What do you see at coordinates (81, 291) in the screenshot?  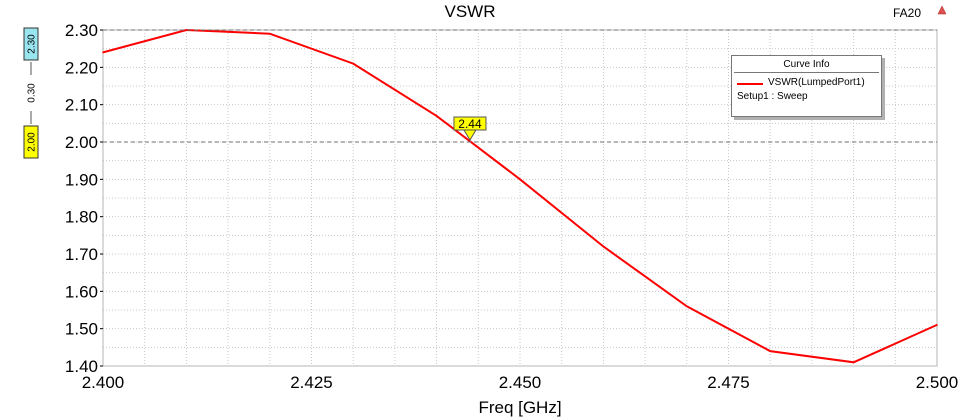 I see `y-tick-label: 1.60` at bounding box center [81, 291].